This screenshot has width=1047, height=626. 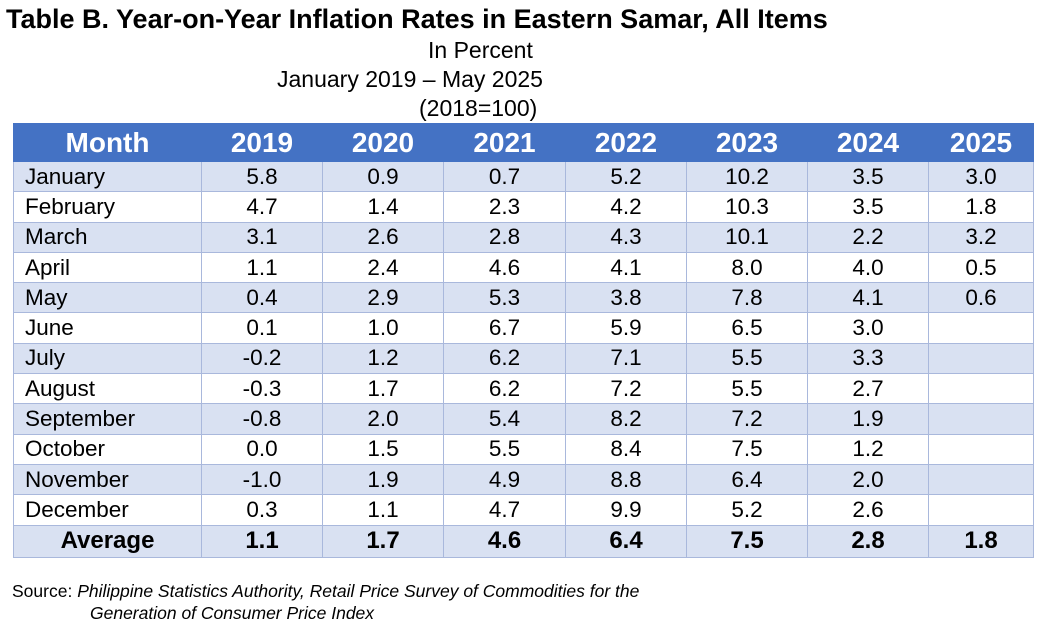 I want to click on rate-cell: 3.5, so click(x=868, y=176).